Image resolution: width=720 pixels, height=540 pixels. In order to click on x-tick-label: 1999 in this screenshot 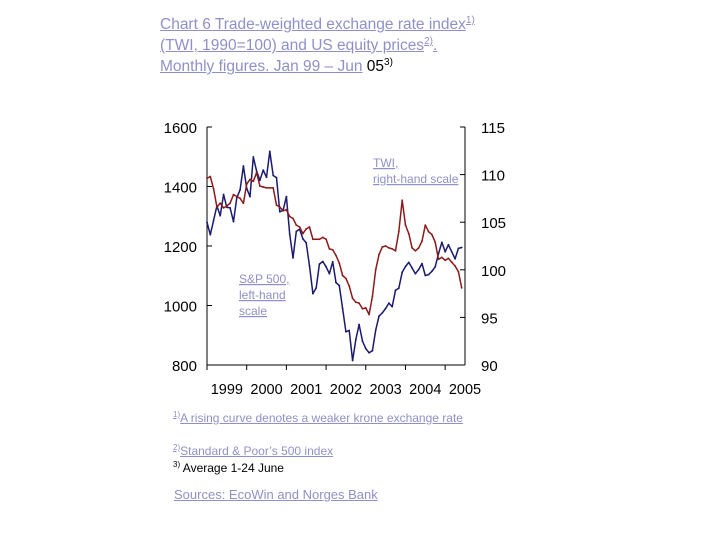, I will do `click(227, 390)`.